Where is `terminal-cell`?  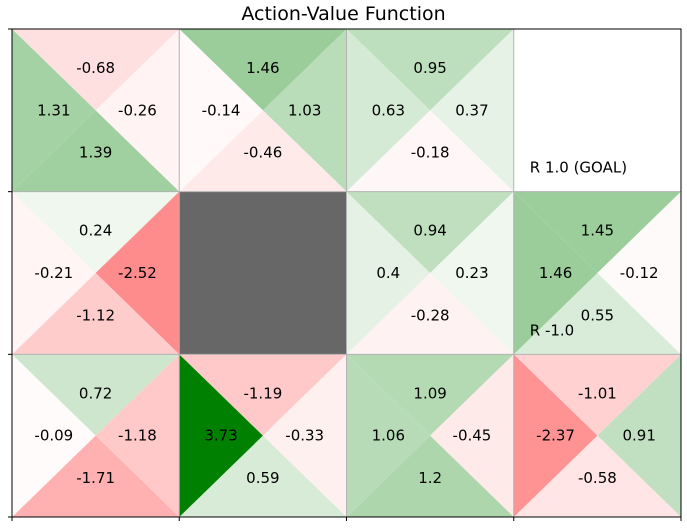 terminal-cell is located at coordinates (597, 110).